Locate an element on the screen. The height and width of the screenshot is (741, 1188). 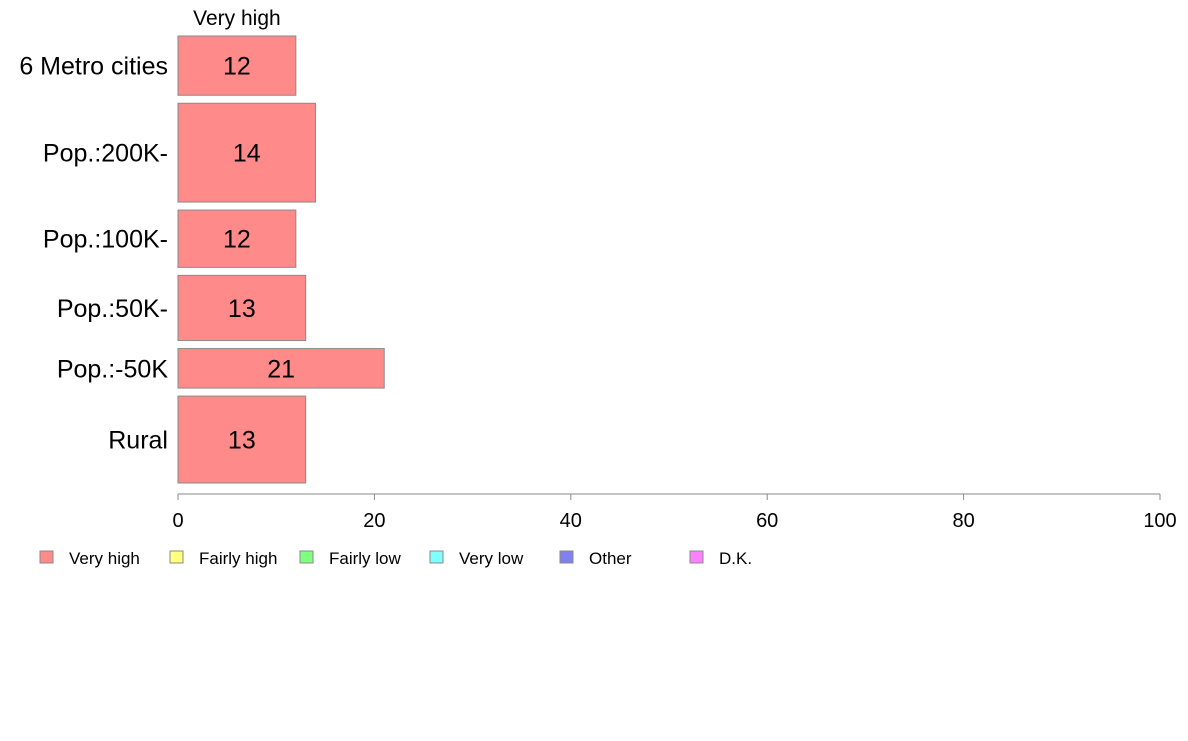
data-label: 14 is located at coordinates (247, 154).